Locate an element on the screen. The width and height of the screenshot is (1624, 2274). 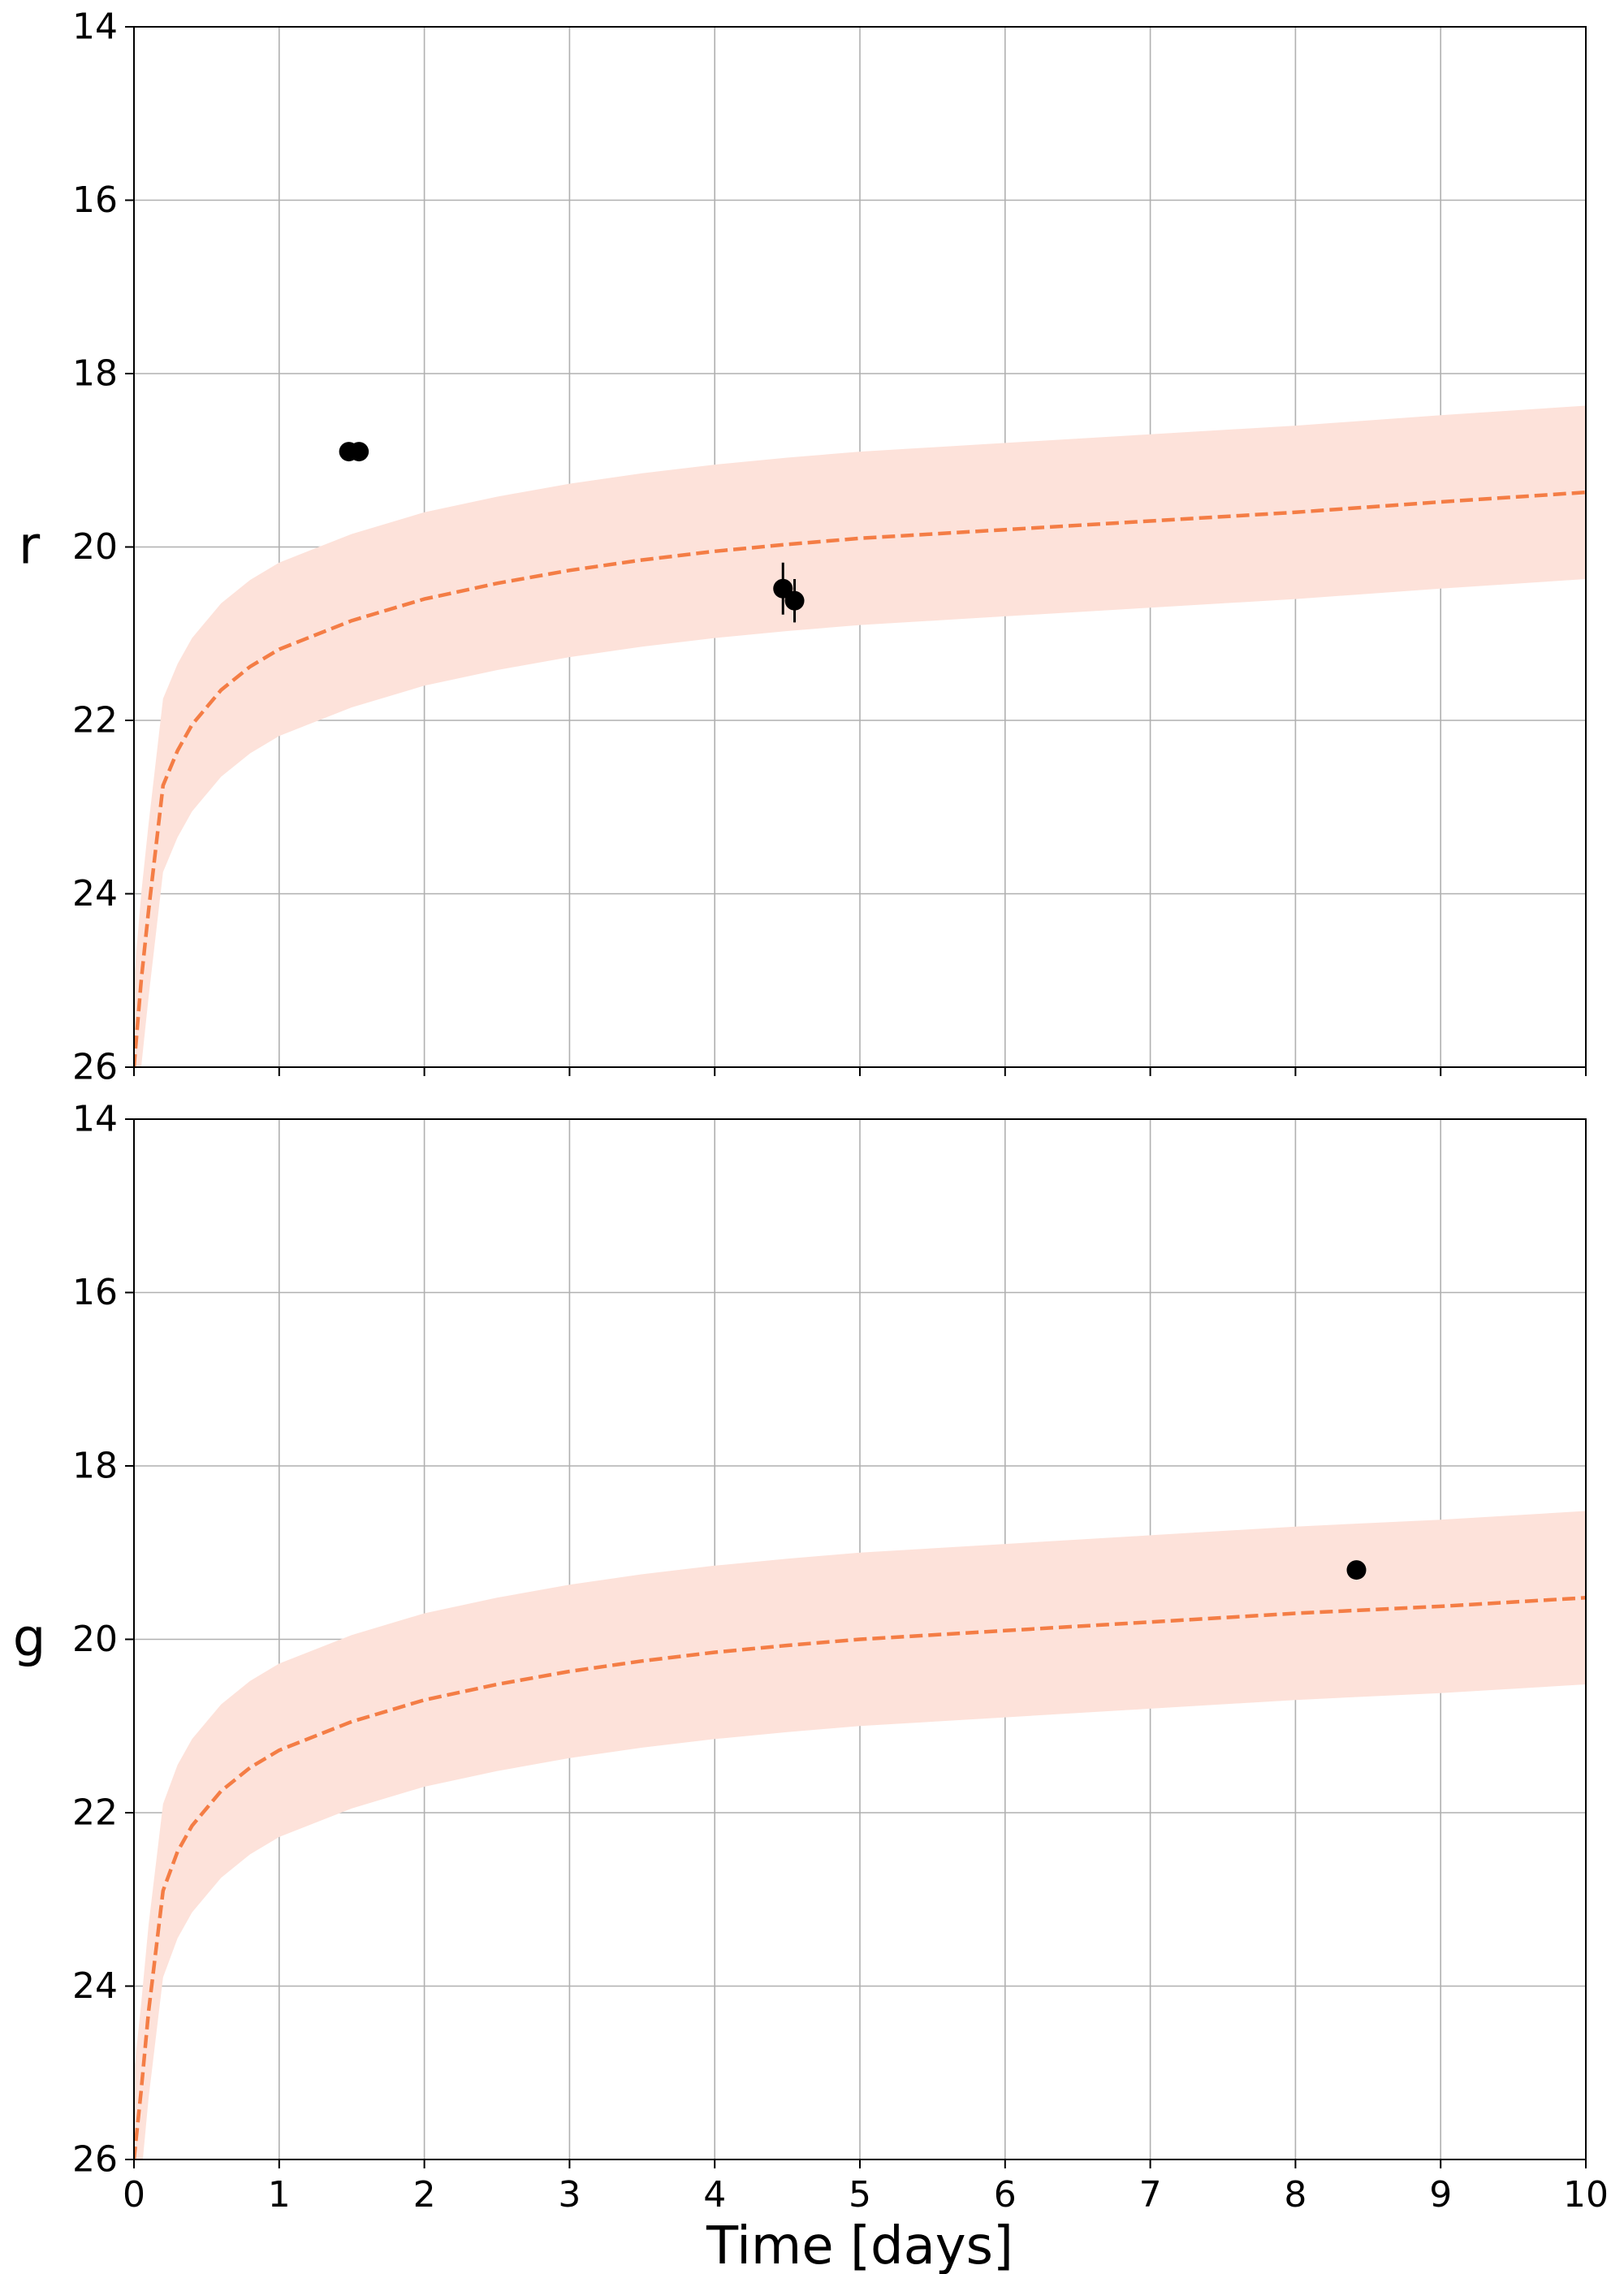
g-band-ytick-label-16: 16 is located at coordinates (95, 1292).